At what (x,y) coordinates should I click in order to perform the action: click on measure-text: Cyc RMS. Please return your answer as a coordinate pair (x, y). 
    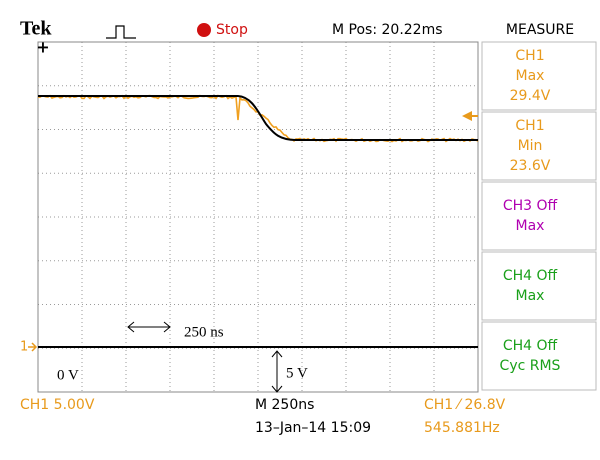
    Looking at the image, I should click on (530, 366).